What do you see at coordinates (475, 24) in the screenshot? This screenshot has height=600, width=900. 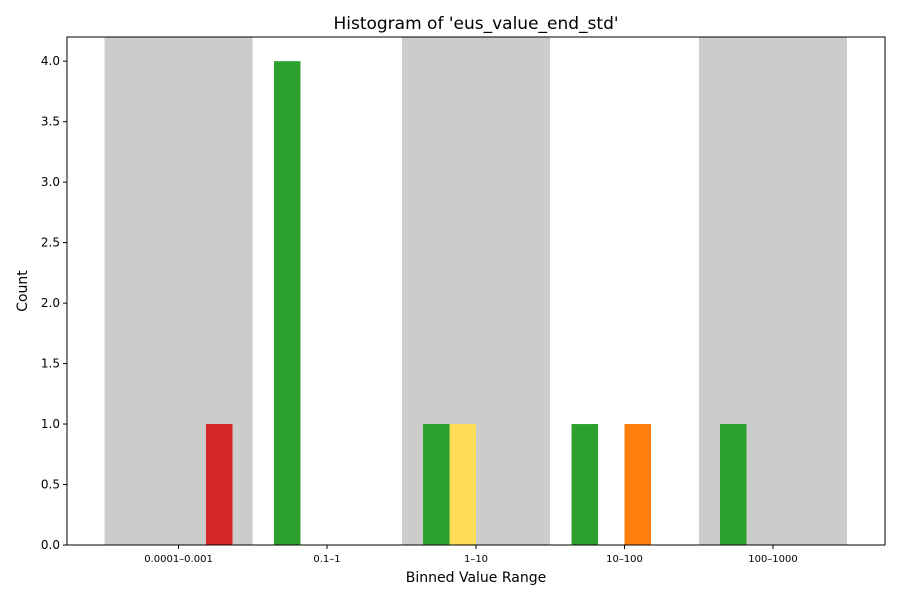 I see `chart-title: Histogram of 'eus_value_end_std'` at bounding box center [475, 24].